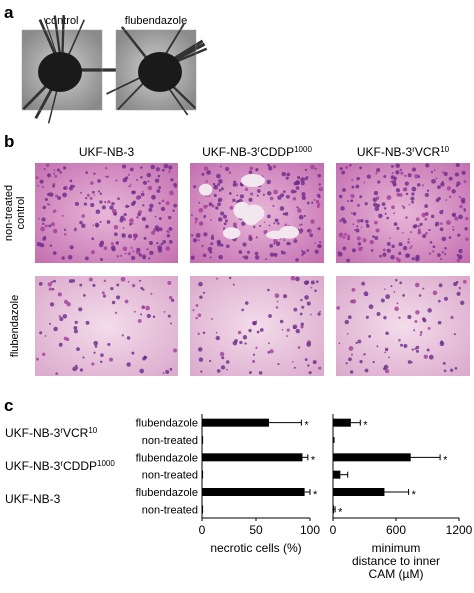  Describe the element at coordinates (9, 141) in the screenshot. I see `panel-label: b` at that location.